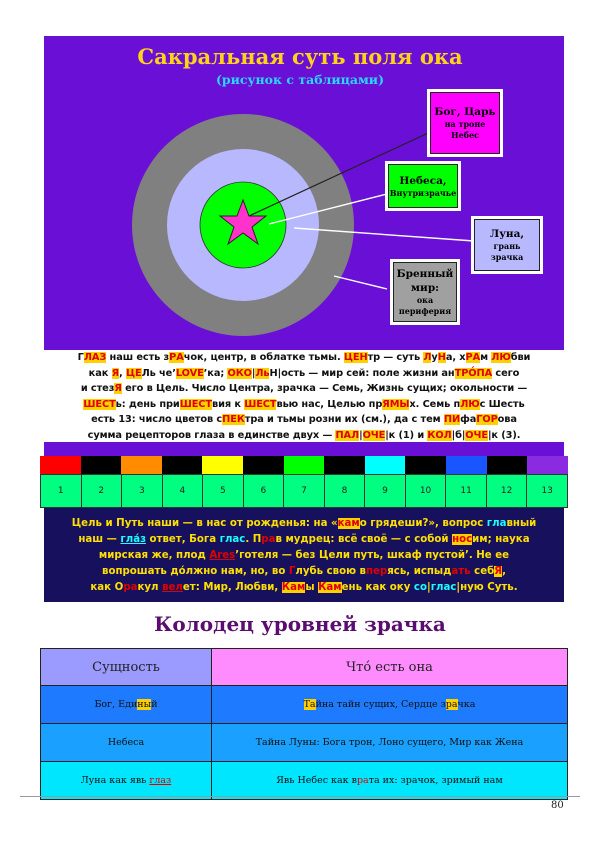 This screenshot has width=600, height=849. What do you see at coordinates (183, 539) in the screenshot?
I see `text-segment: ответ, Бога` at bounding box center [183, 539].